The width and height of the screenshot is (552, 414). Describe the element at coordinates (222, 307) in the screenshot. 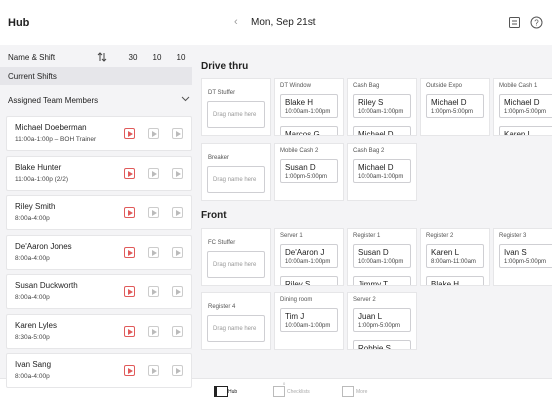

I see `station-name: Register 4` at that location.